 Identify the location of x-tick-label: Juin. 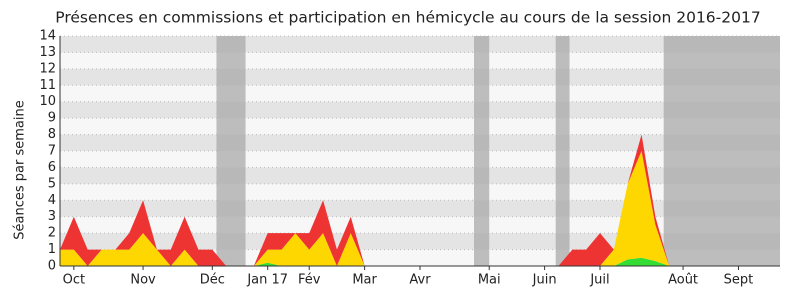
(544, 280).